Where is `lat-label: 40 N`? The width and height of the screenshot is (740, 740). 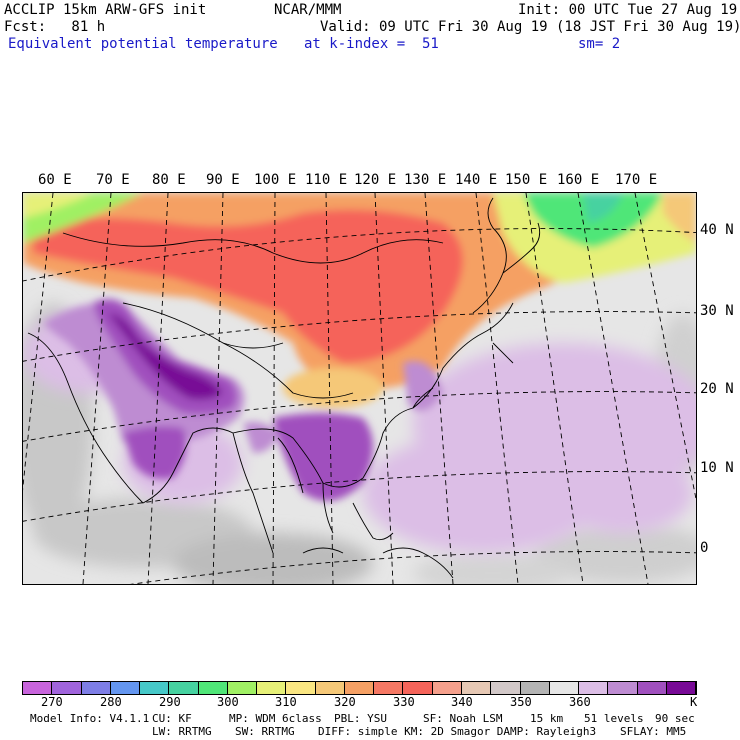
lat-label: 40 N is located at coordinates (717, 230).